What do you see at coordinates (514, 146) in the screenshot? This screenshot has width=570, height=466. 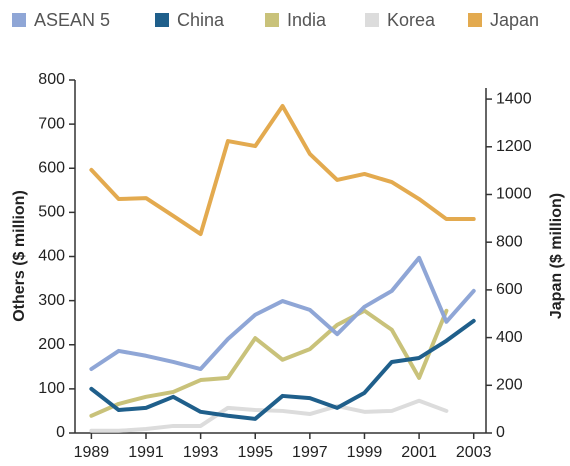 I see `y2-tick-label: 1200` at bounding box center [514, 146].